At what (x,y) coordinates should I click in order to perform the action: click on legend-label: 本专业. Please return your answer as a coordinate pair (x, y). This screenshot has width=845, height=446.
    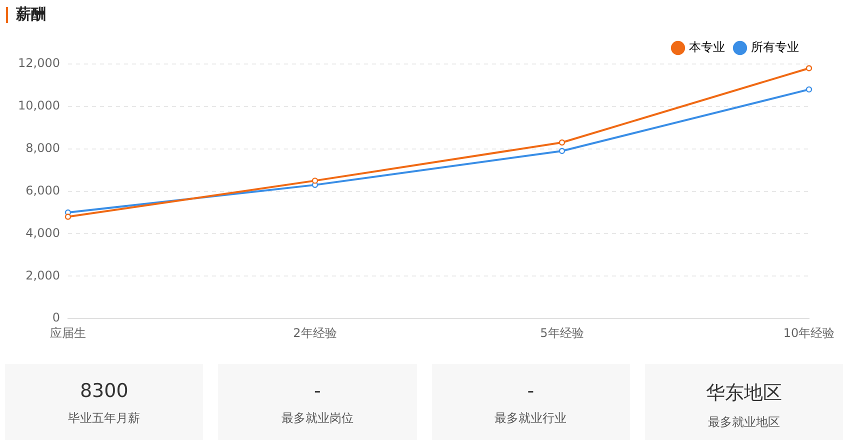
    Looking at the image, I should click on (707, 47).